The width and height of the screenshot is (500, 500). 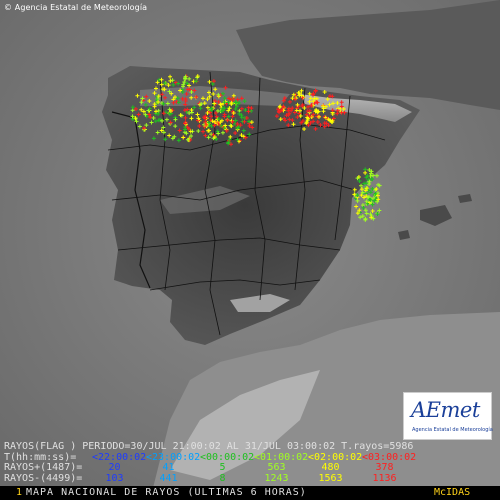 I want to click on france-landmass, so click(x=368, y=55).